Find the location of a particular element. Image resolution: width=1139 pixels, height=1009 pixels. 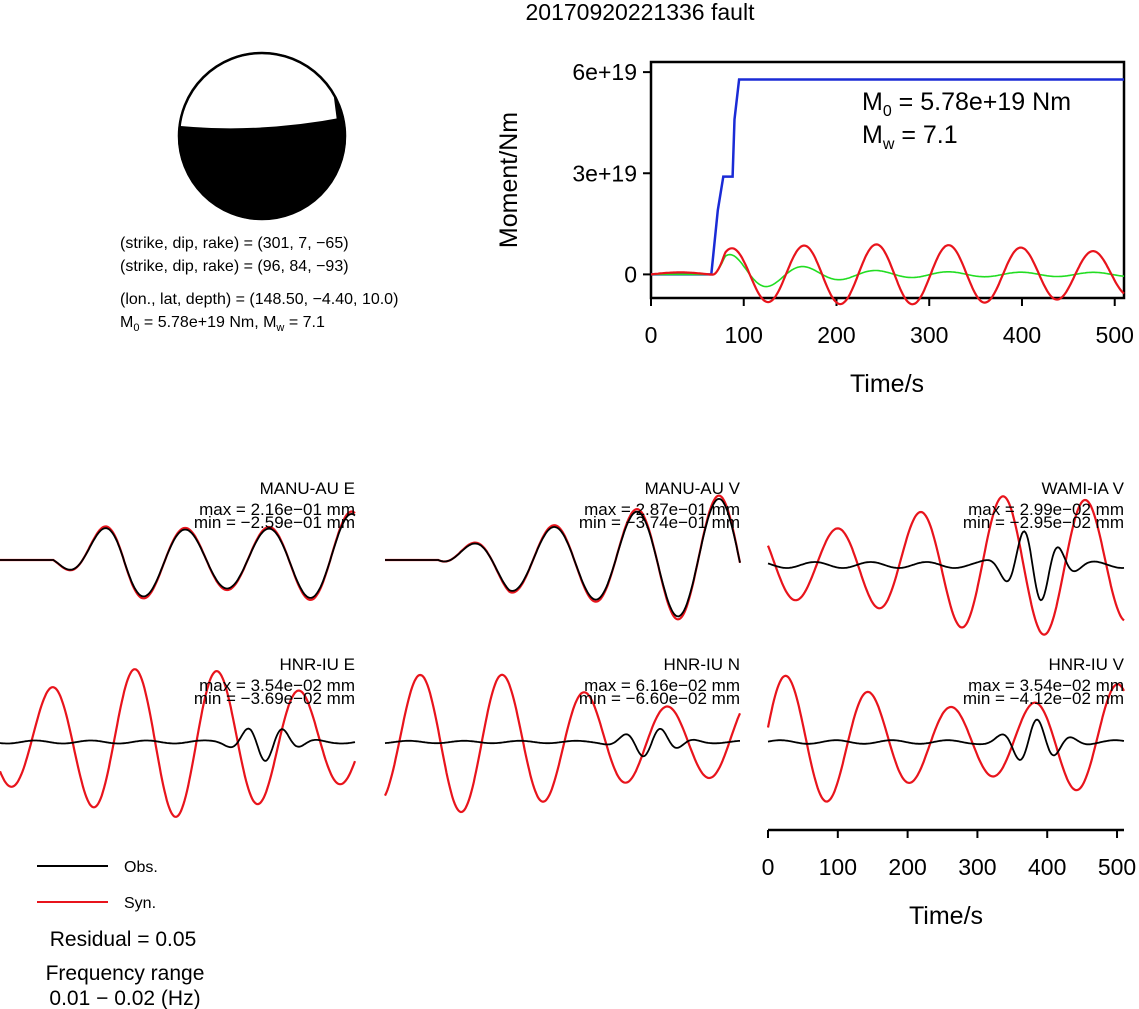

time-axis-tick-label: 100 is located at coordinates (838, 867).